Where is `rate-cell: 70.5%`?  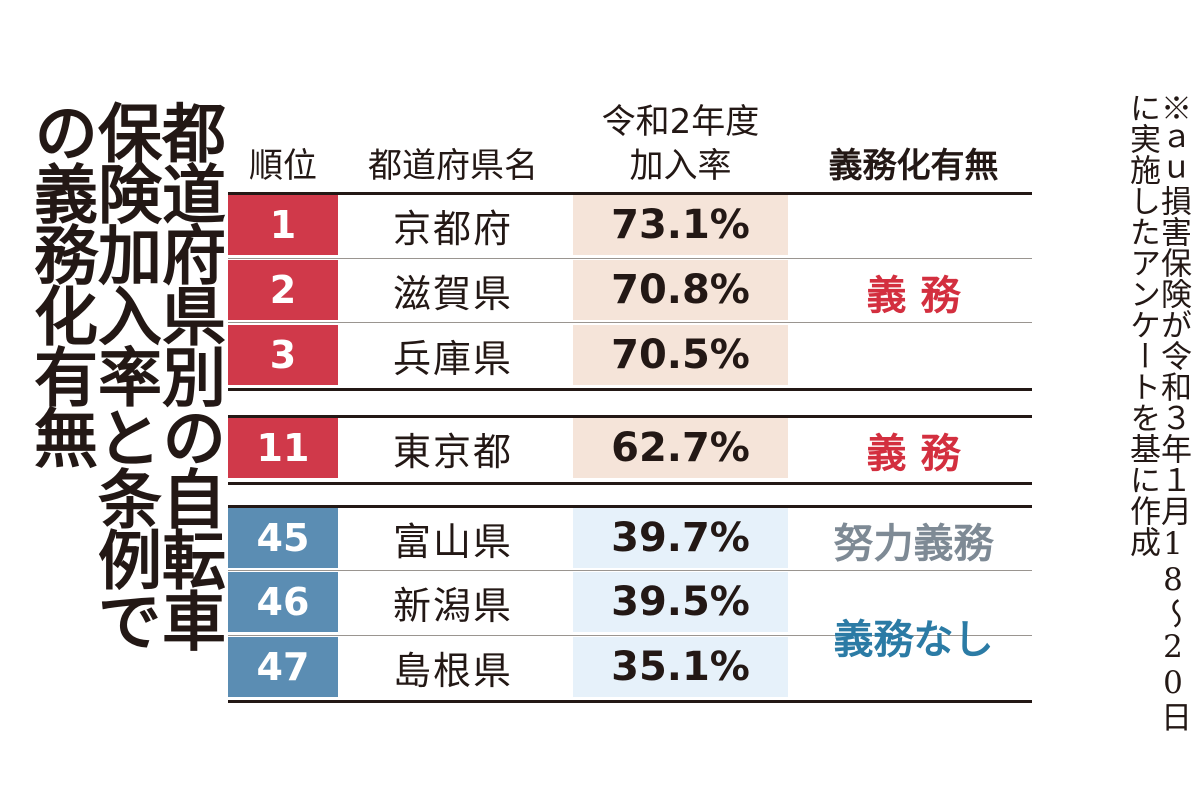 rate-cell: 70.5% is located at coordinates (680, 355).